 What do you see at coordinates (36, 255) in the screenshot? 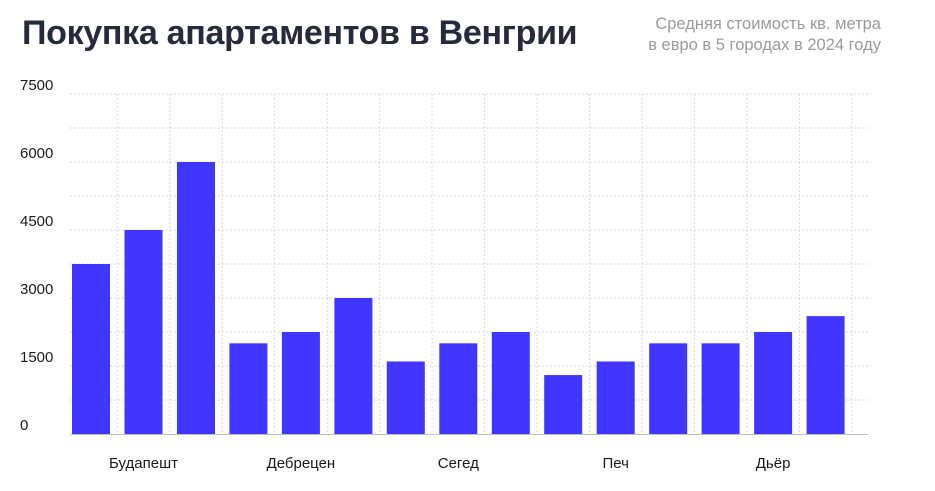
I see `y-axis: 0 1500 3000 4500 6000 7500` at bounding box center [36, 255].